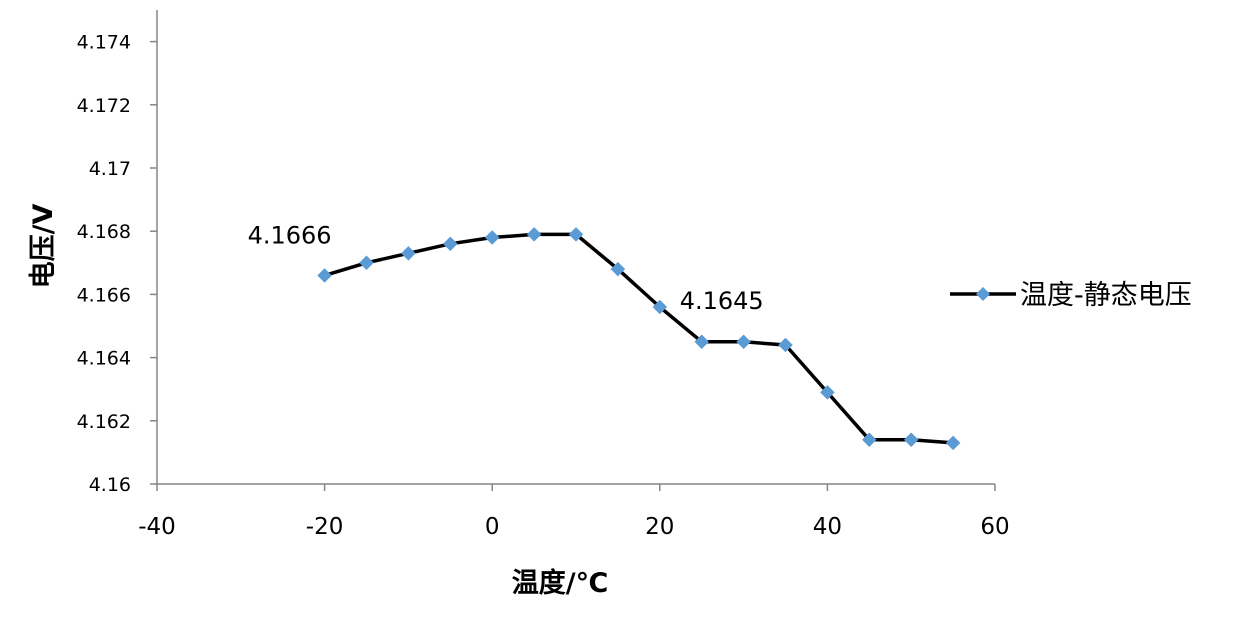 This screenshot has width=1242, height=619. Describe the element at coordinates (110, 169) in the screenshot. I see `y-tick-label: 4.17` at that location.